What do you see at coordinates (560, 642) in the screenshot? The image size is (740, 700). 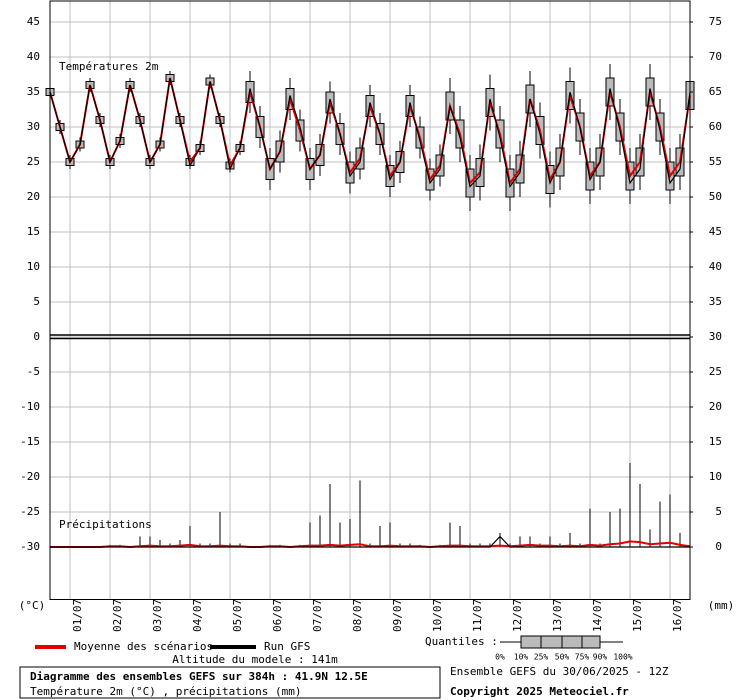 I see `quantile-box` at bounding box center [560, 642].